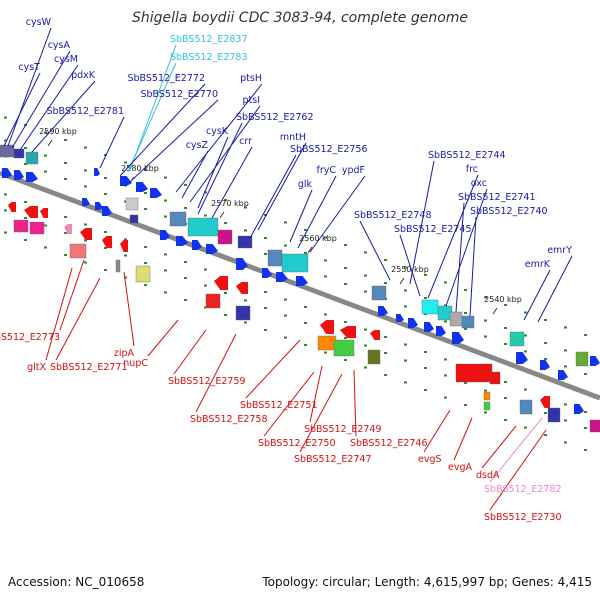  Describe the element at coordinates (333, 459) in the screenshot. I see `rev-gene-label: SbBS512_E2747` at that location.